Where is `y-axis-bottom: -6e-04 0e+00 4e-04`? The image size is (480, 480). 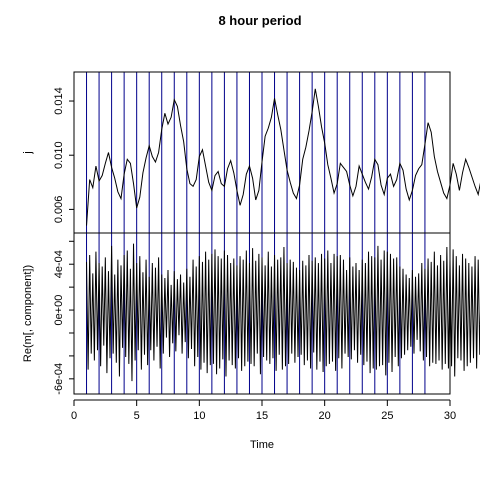 y-axis-bottom: -6e-04 0e+00 4e-04 is located at coordinates (63, 317).